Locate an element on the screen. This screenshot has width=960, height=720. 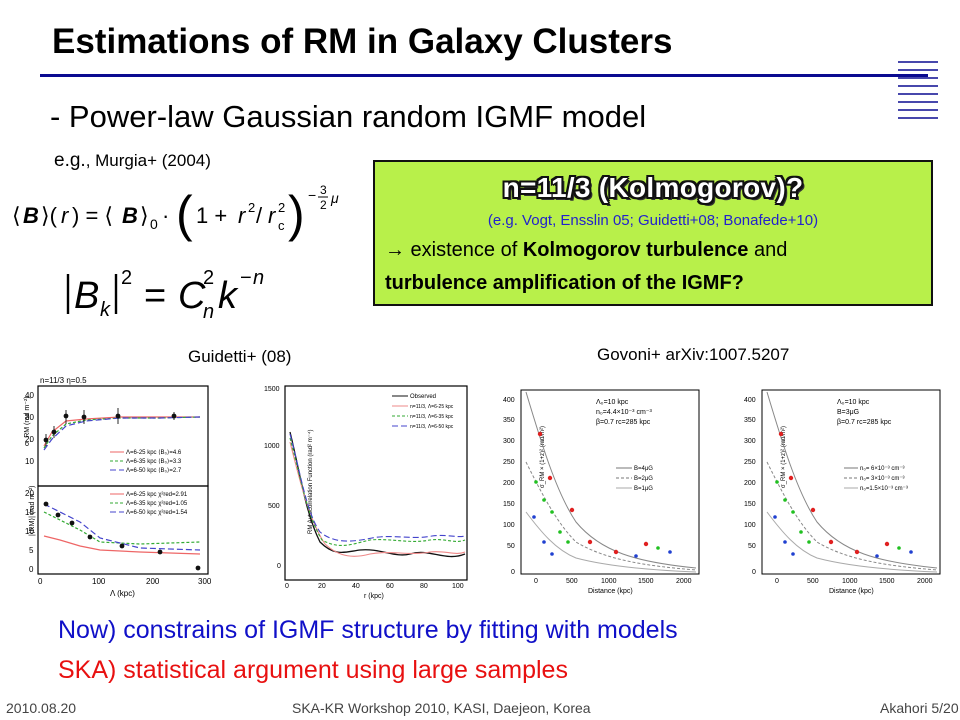
hypothesis-line-2: turbulence amplification of the IGMF? is located at coordinates (564, 283).